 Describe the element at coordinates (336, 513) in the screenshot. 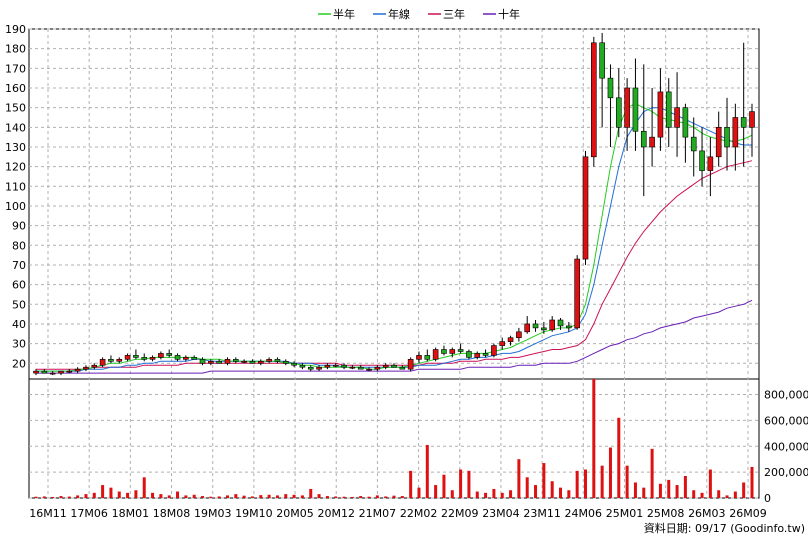

I see `x-tick-label: 20M12` at that location.